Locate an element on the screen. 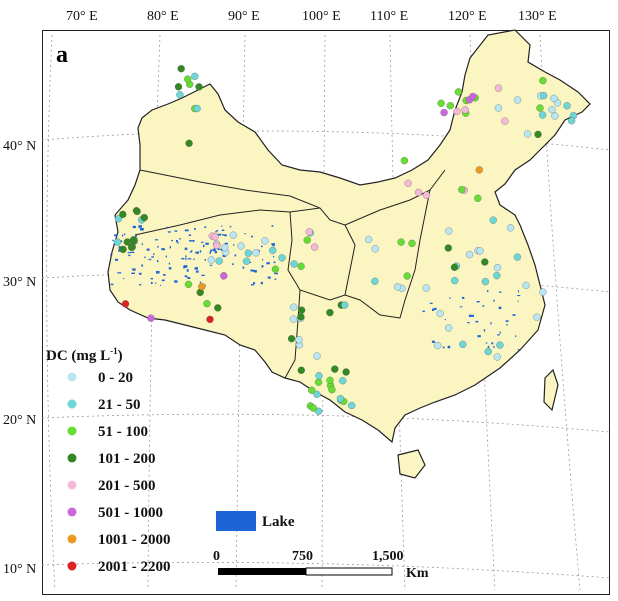  lat-label-40: 40° N is located at coordinates (19, 146).